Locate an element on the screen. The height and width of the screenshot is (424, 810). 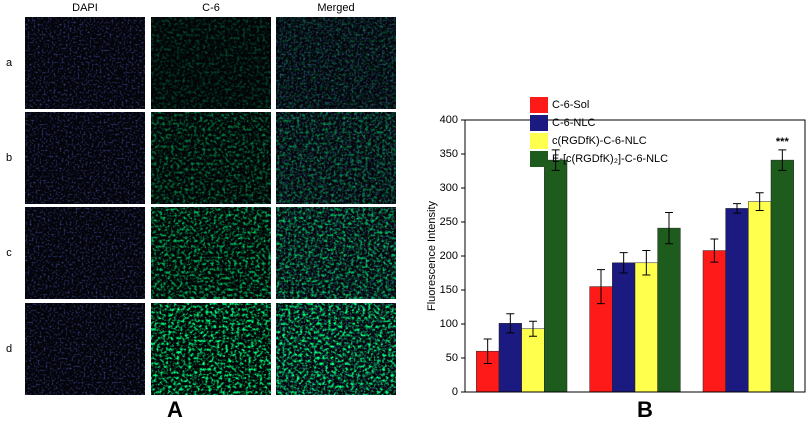
panel-label: A is located at coordinates (175, 409).